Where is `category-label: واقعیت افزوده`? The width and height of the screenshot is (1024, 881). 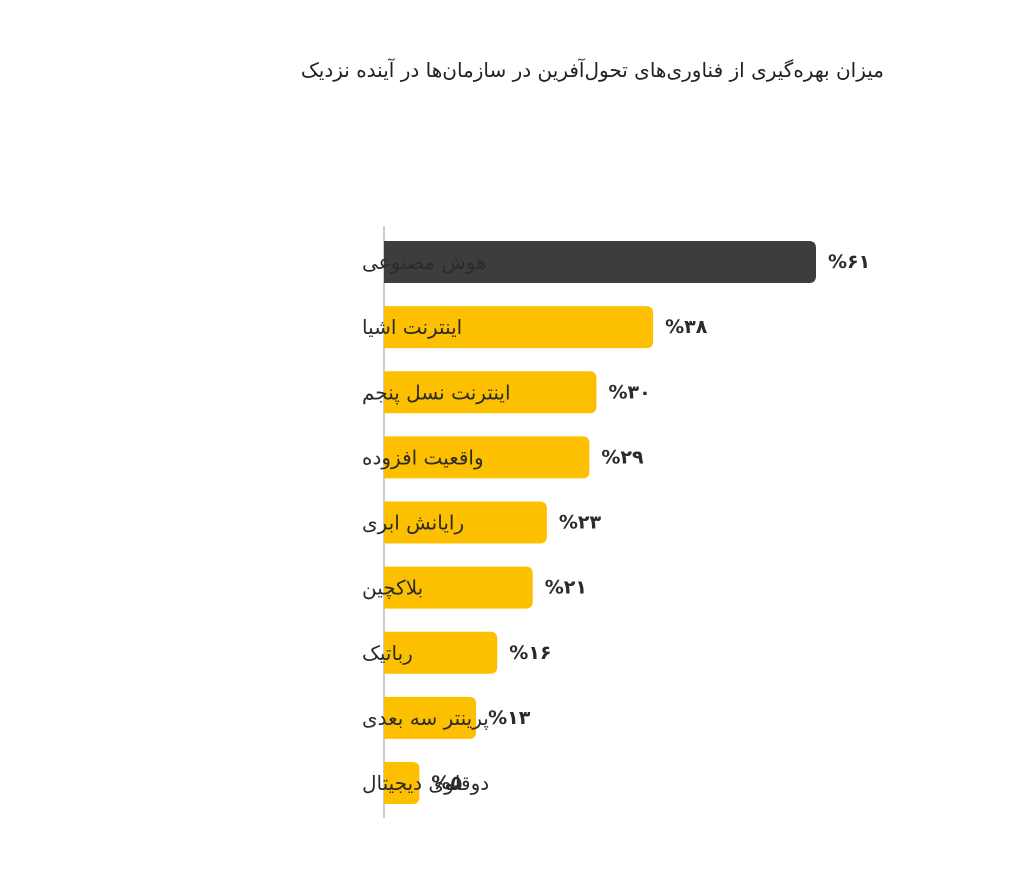
category-label: واقعیت افزوده is located at coordinates (423, 457).